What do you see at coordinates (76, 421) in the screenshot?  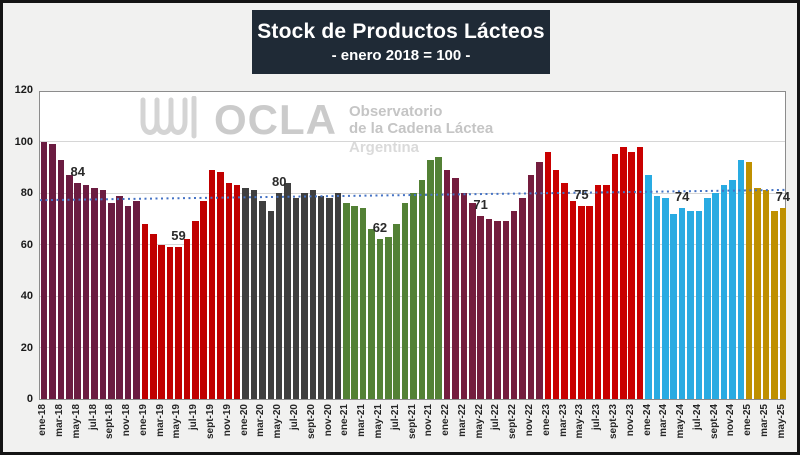 I see `x-tick-may-18: may-18` at bounding box center [76, 421].